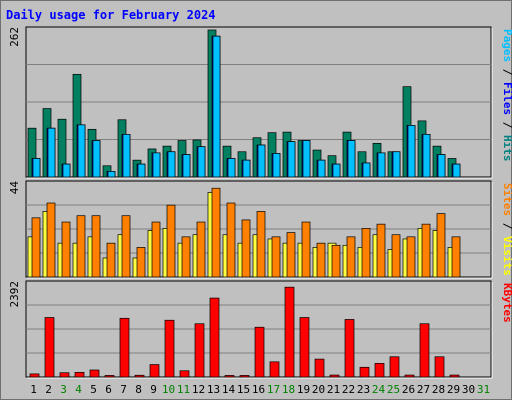  I want to click on x-tick-label: 15, so click(243, 389).